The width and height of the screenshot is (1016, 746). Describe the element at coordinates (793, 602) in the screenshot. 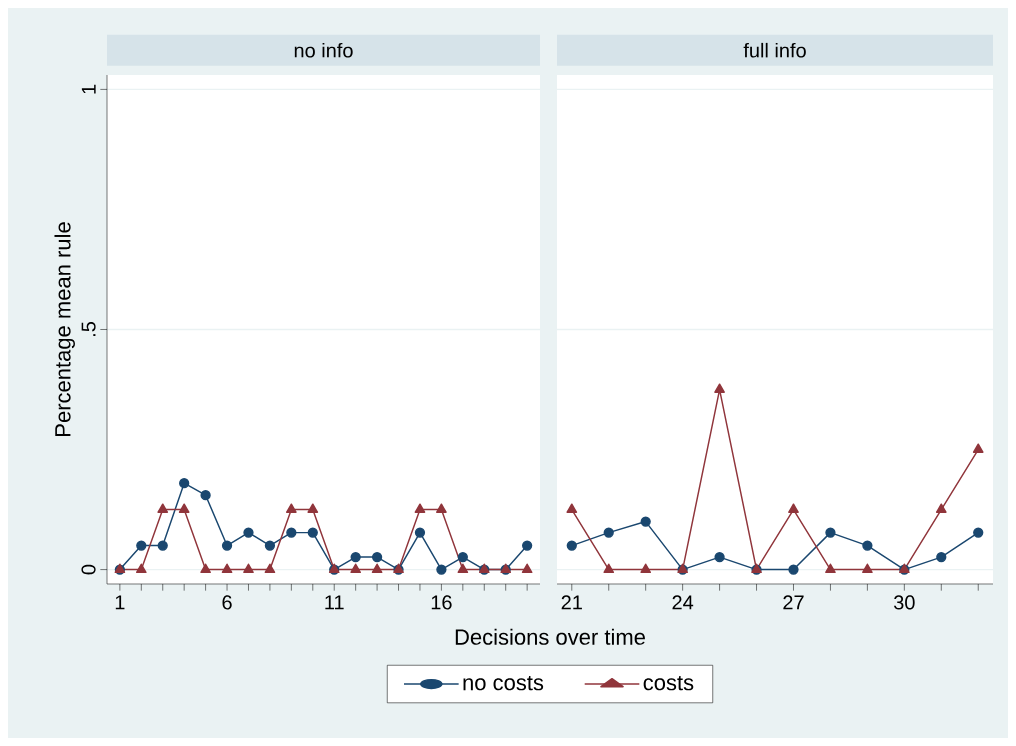

I see `x-tick-label: 27` at that location.